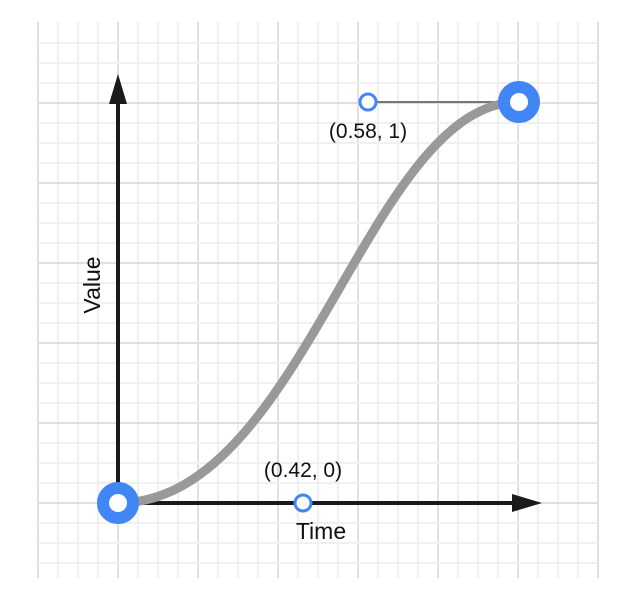  I want to click on y-axis-arrow-icon, so click(118, 89).